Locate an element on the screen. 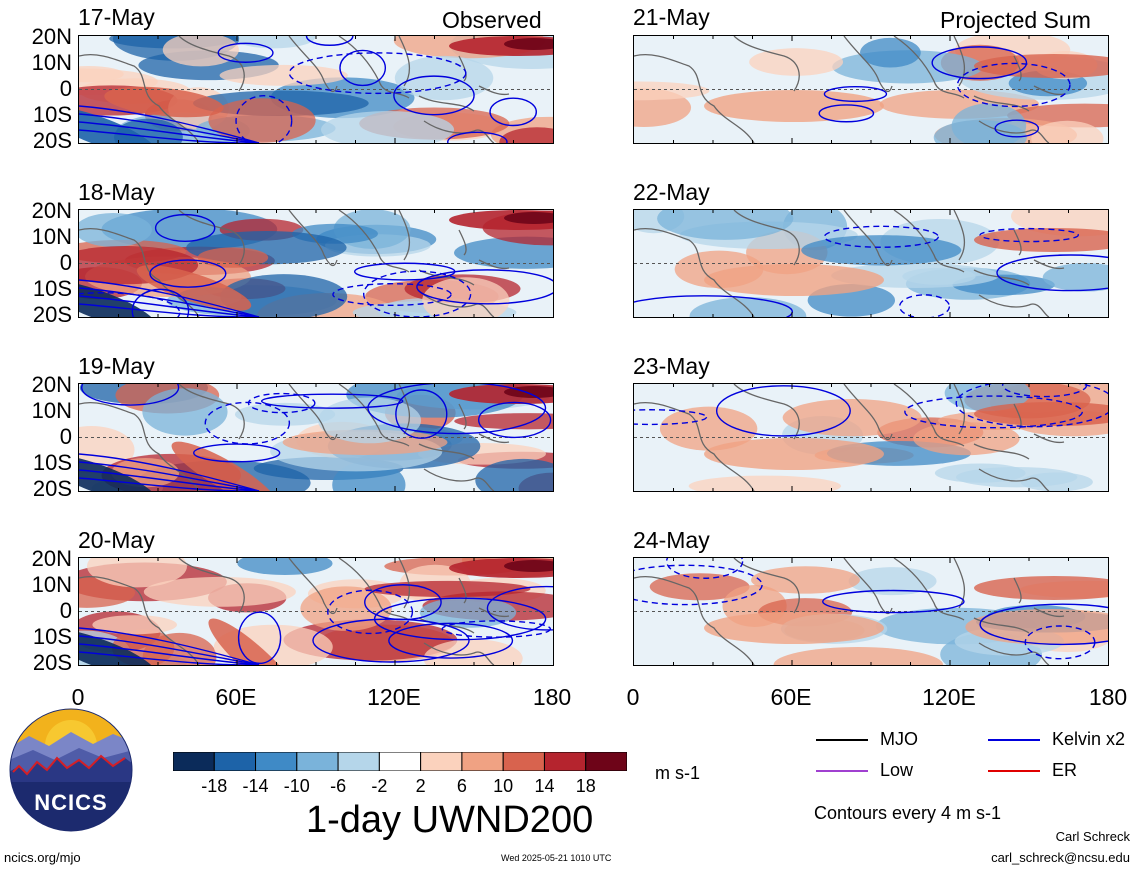  colorbar-tick-label: -14 is located at coordinates (255, 786).